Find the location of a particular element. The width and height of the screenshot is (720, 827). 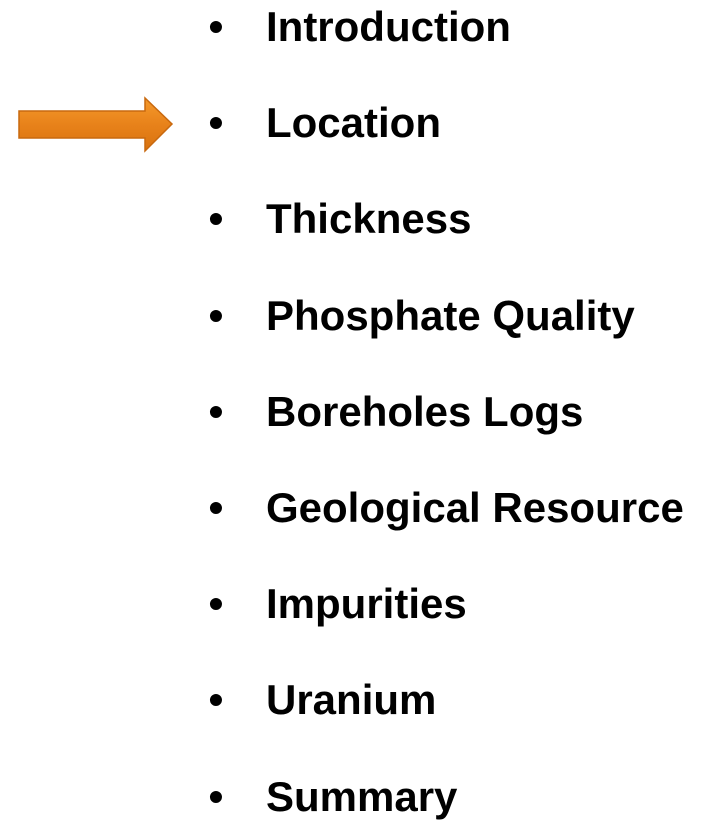

pointer-arrow is located at coordinates (96, 124).